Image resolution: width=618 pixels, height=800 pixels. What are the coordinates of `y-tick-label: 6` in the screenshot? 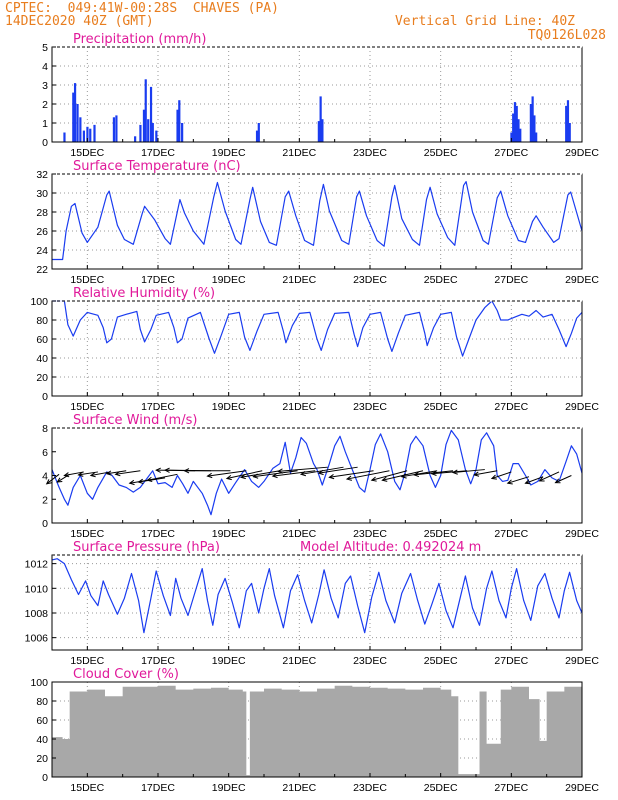 It's located at (45, 453).